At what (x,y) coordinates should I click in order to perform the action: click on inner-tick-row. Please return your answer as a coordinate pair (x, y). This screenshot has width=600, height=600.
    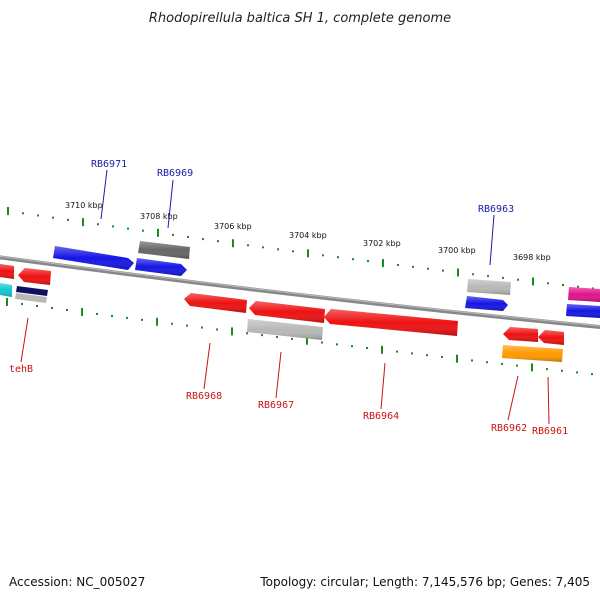
    Looking at the image, I should click on (299, 337).